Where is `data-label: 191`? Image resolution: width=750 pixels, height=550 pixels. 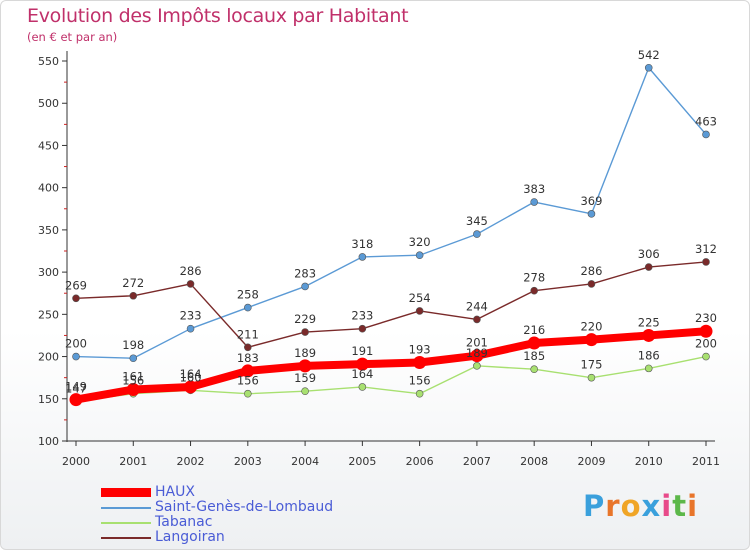
data-label: 191 is located at coordinates (362, 351).